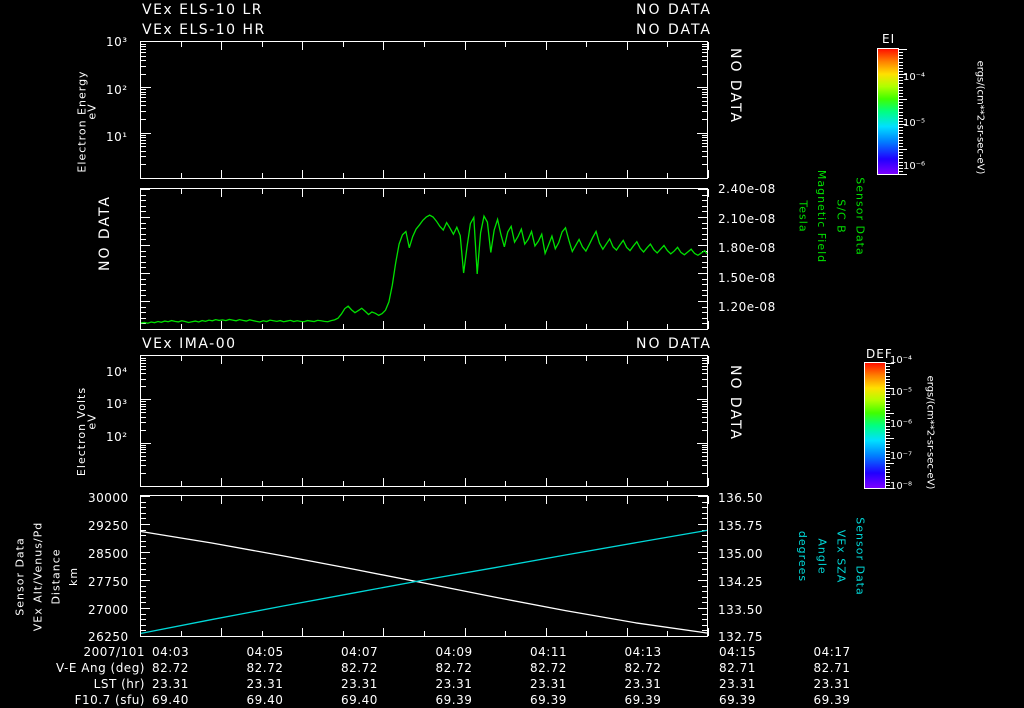  Describe the element at coordinates (643, 652) in the screenshot. I see `footer-time-5: 04:13` at that location.